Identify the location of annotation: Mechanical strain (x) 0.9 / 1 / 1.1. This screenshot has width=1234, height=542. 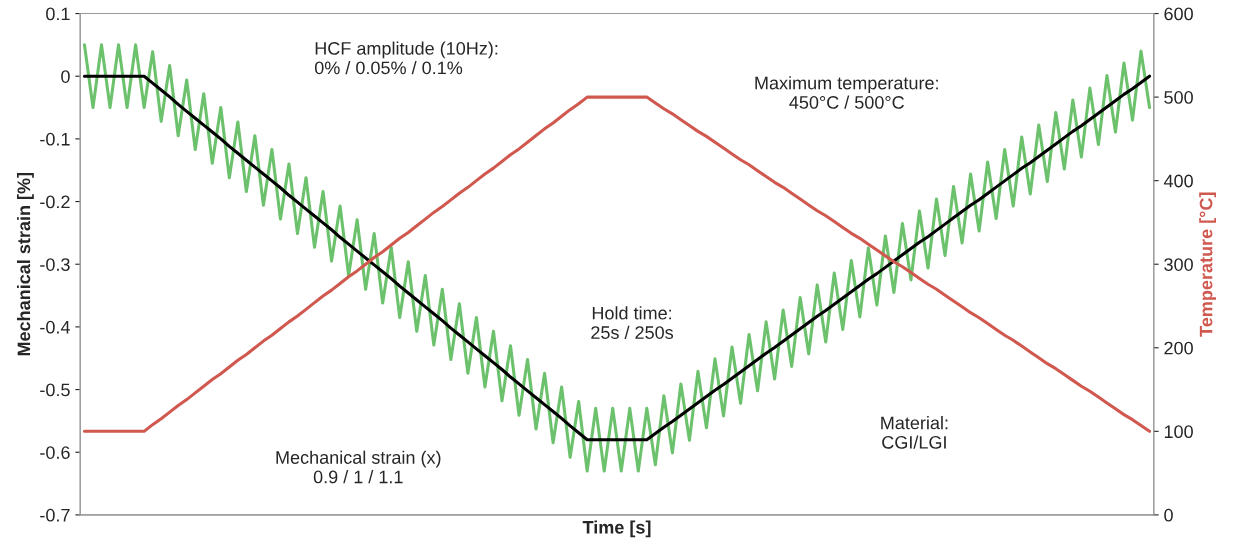
(358, 467).